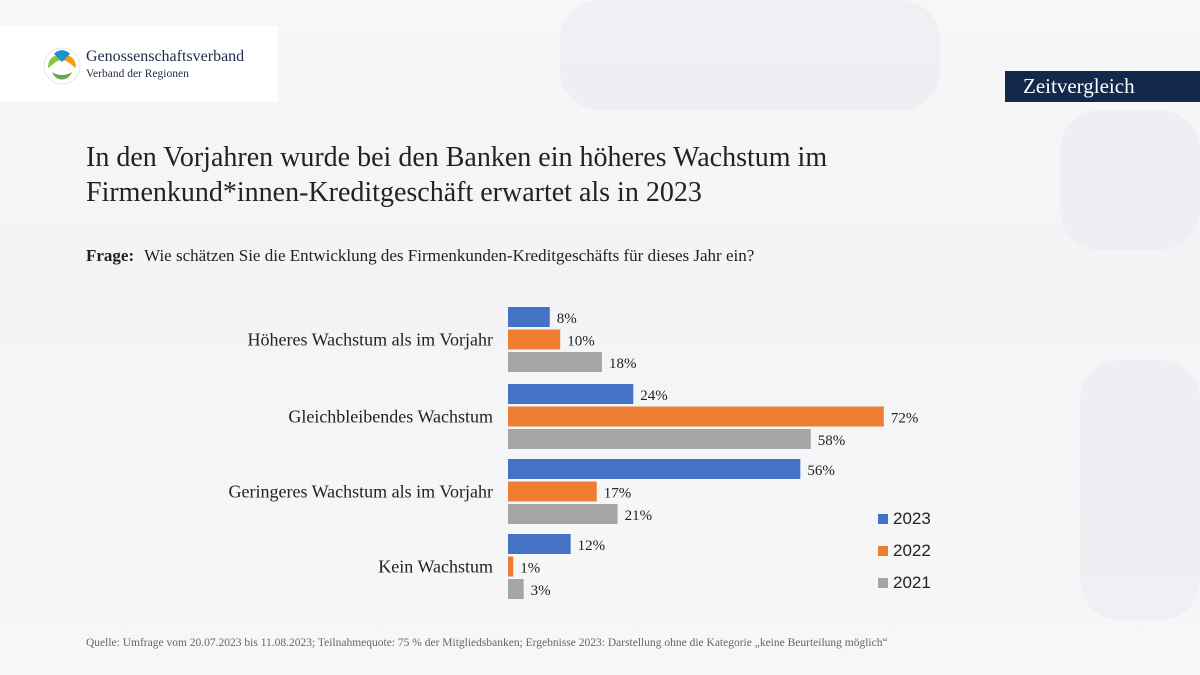 The image size is (1200, 675). Describe the element at coordinates (110, 255) in the screenshot. I see `question-label: Frage:` at that location.